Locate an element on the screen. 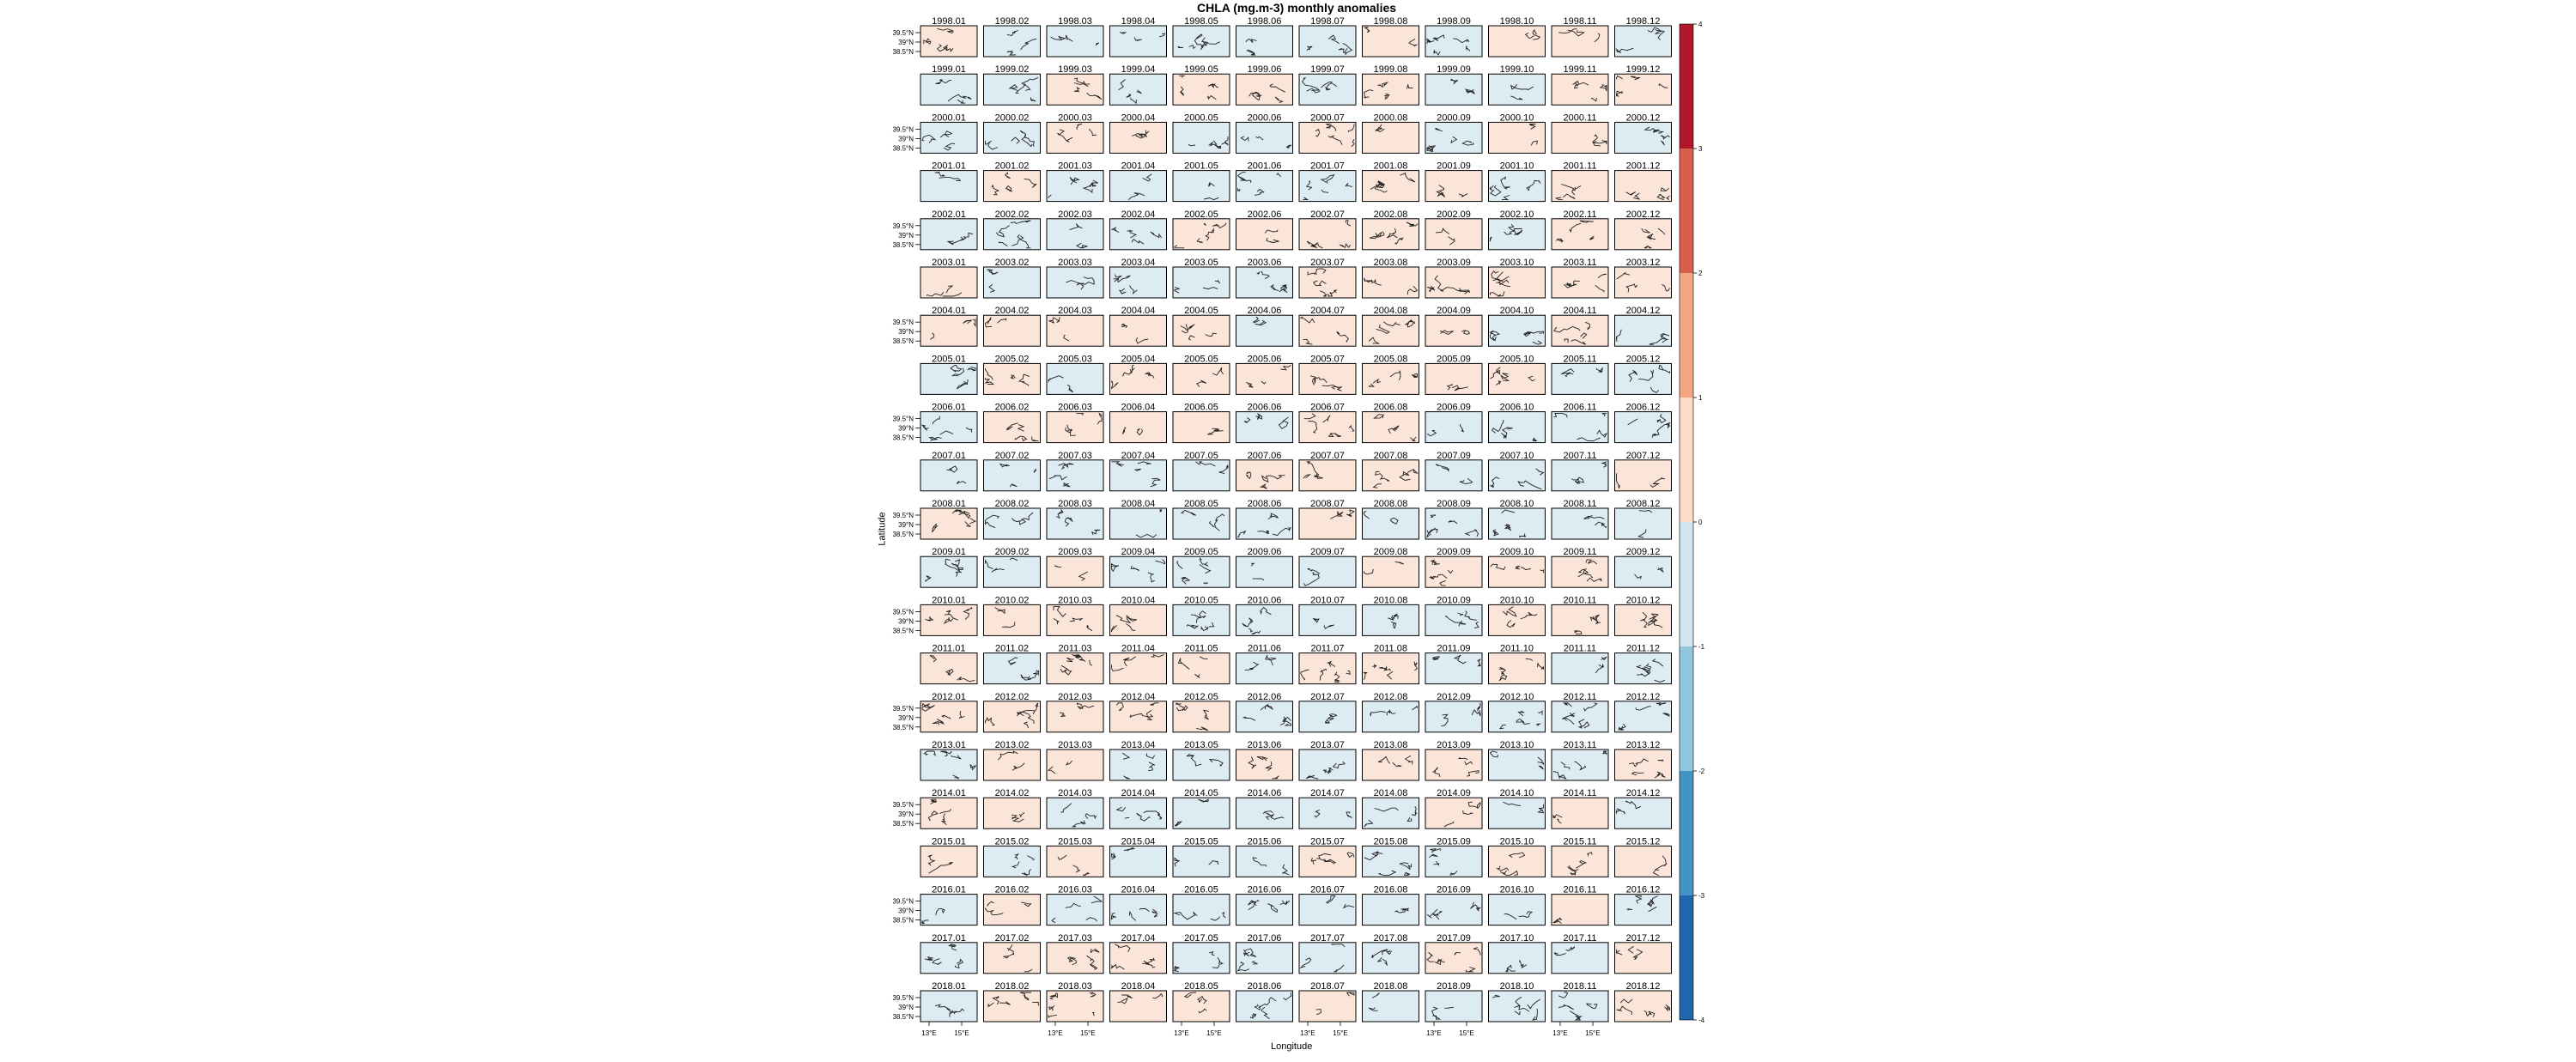 Image resolution: width=2576 pixels, height=1062 pixels. panel-label: 1998.08 is located at coordinates (1391, 22).